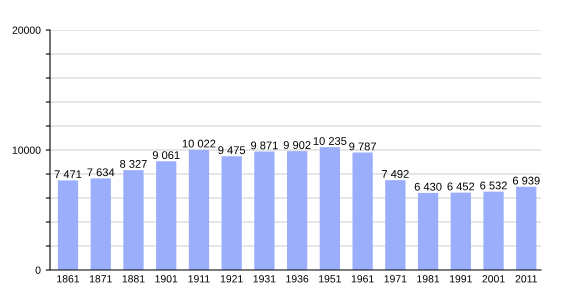 This screenshot has height=300, width=570. What do you see at coordinates (362, 146) in the screenshot?
I see `data-label: 9 787` at bounding box center [362, 146].